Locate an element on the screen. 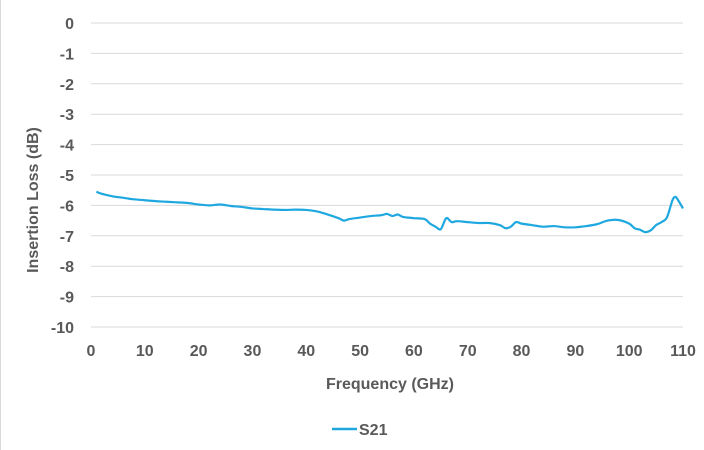  x-tick-label: 40 is located at coordinates (306, 351).